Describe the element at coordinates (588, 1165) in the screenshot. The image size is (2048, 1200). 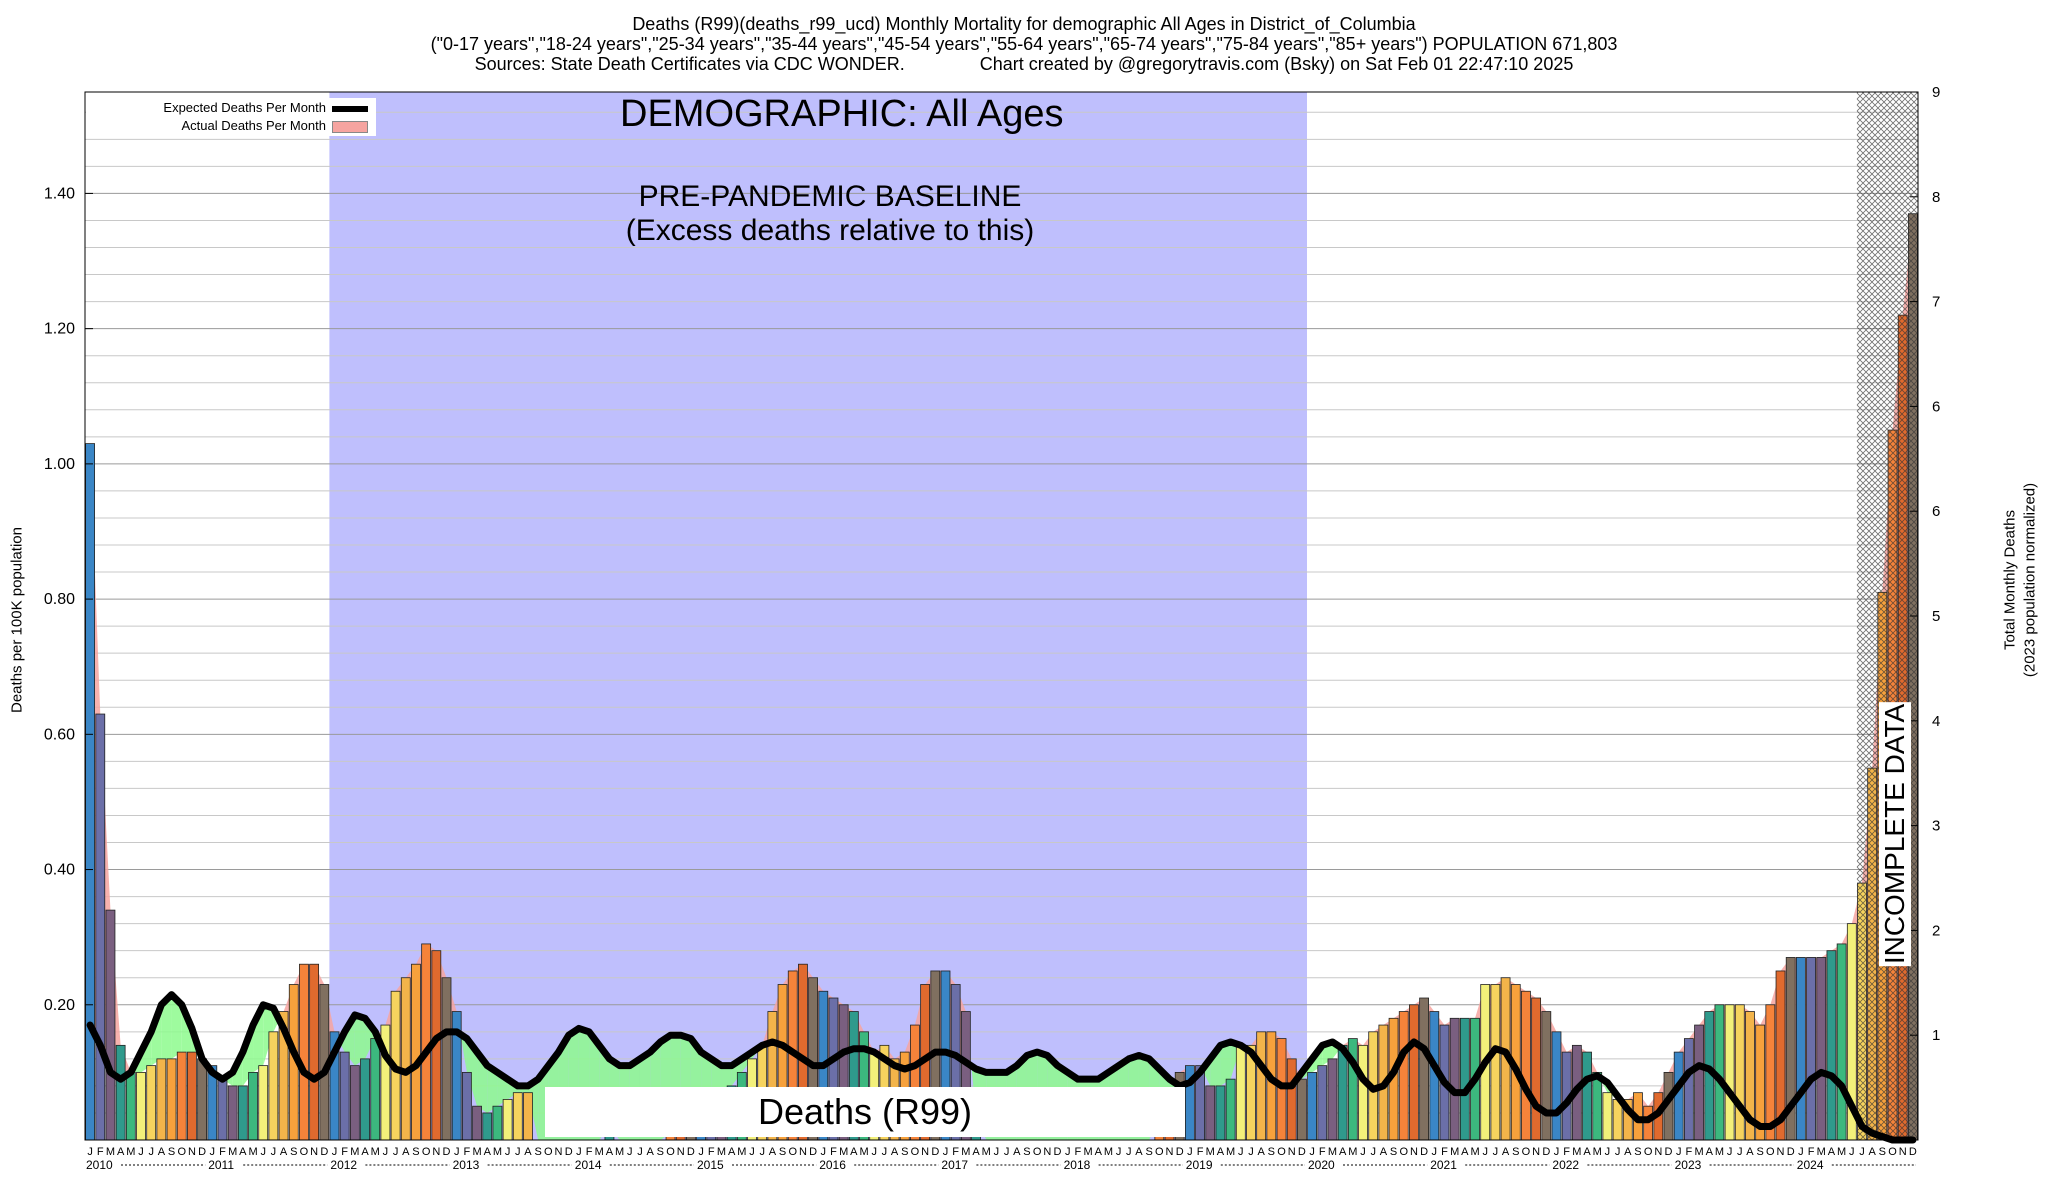
I see `year-tick-label: 2014` at that location.